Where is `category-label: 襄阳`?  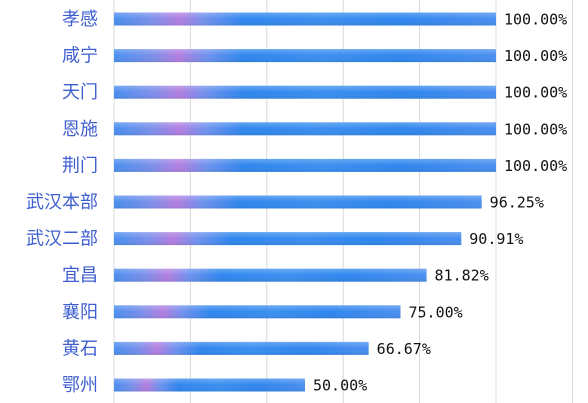 category-label: 襄阳 is located at coordinates (80, 312).